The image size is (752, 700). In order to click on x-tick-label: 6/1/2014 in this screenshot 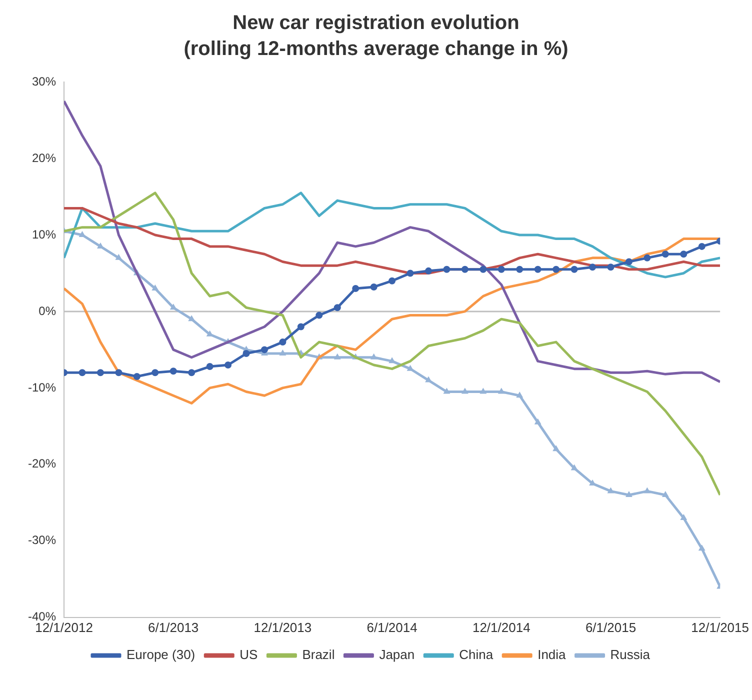, I will do `click(392, 627)`.